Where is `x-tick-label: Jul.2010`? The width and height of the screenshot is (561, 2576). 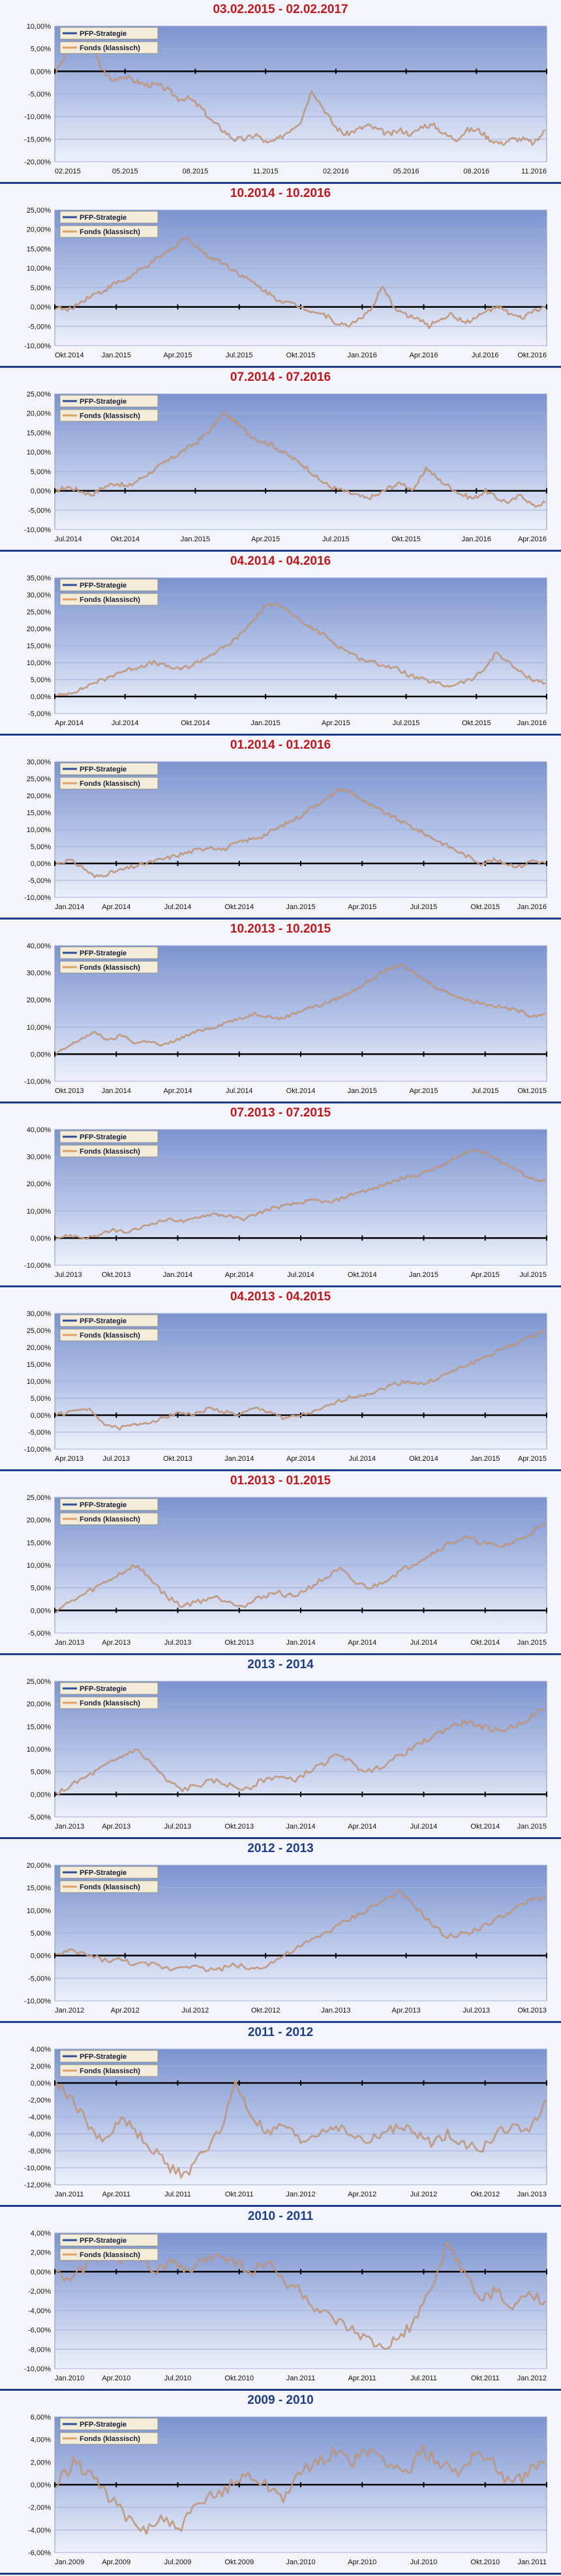
x-tick-label: Jul.2010 is located at coordinates (424, 2562).